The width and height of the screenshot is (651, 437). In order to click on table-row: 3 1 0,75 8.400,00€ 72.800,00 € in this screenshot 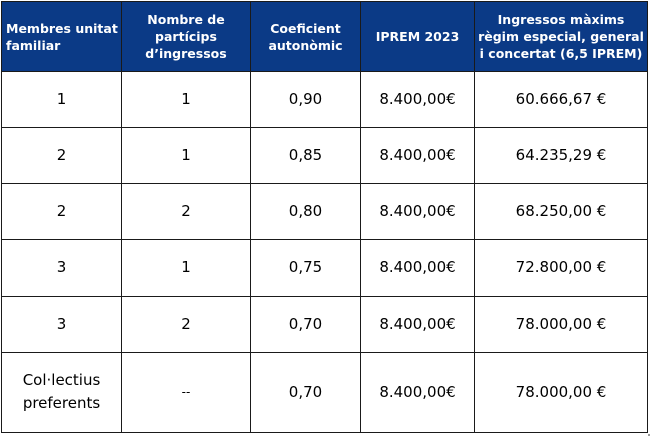, I will do `click(324, 268)`.